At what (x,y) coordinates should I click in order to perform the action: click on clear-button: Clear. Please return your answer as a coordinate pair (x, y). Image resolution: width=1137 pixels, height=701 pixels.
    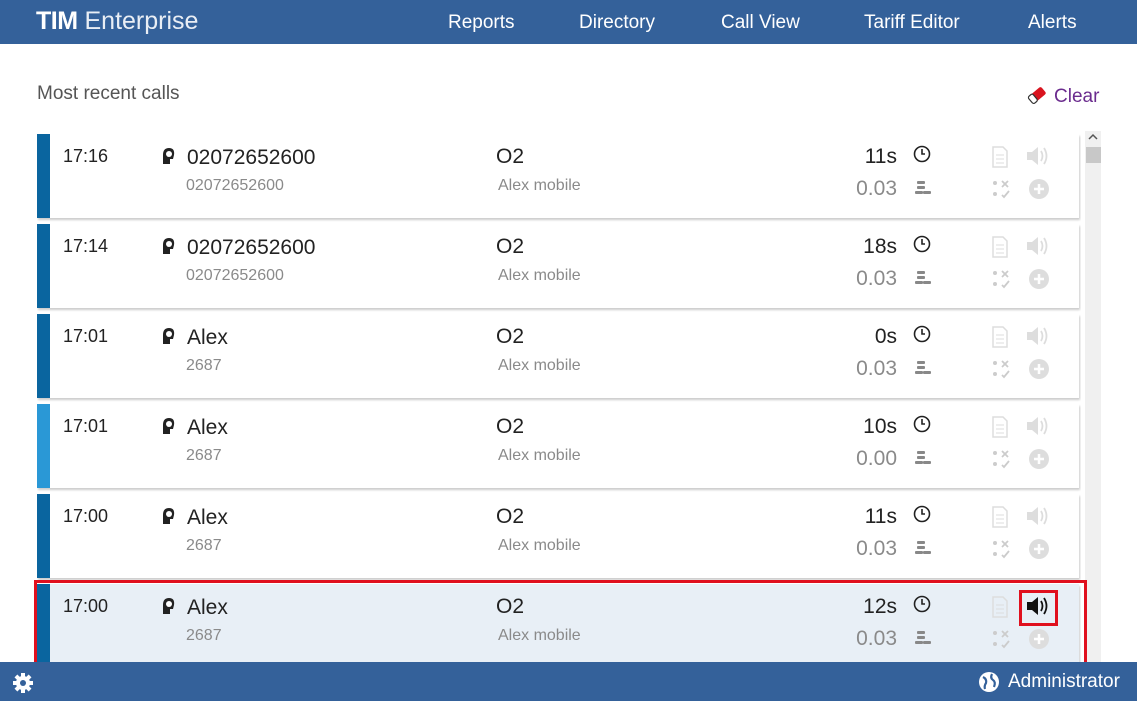
    Looking at the image, I should click on (1077, 96).